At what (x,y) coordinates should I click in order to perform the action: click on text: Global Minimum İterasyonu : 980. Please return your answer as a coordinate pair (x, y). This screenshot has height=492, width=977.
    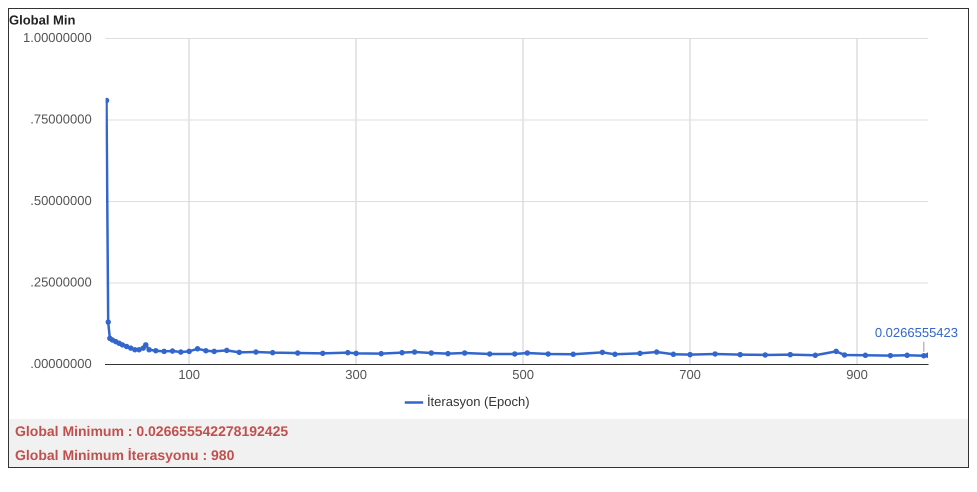
    Looking at the image, I should click on (125, 455).